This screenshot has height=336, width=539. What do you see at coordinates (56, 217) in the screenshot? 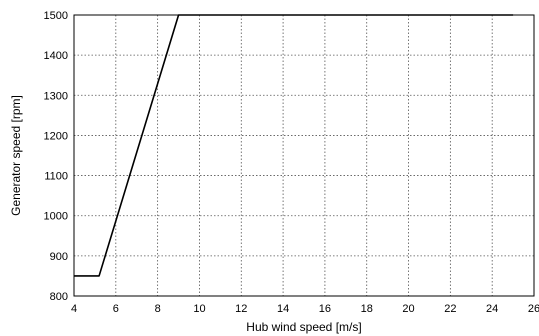
I see `y-tick-label: 1000` at bounding box center [56, 217].